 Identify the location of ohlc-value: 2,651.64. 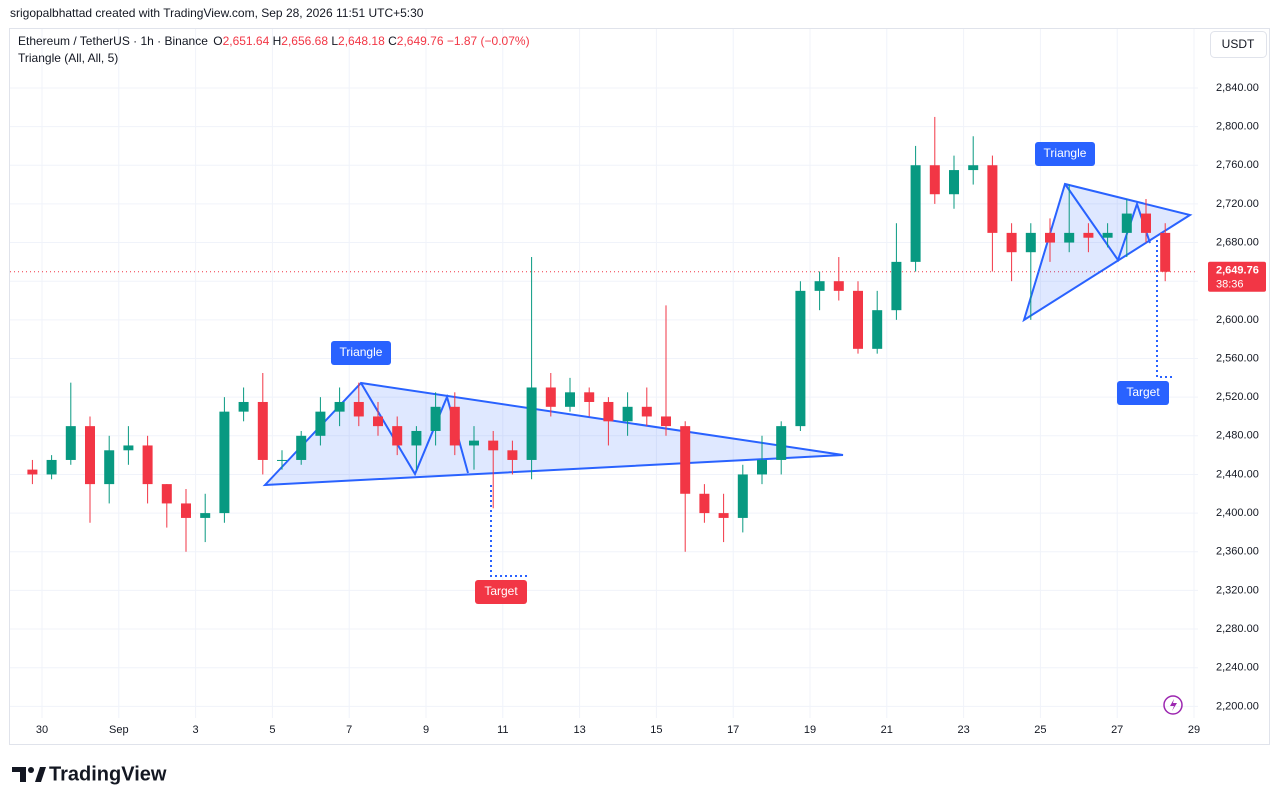
(246, 41).